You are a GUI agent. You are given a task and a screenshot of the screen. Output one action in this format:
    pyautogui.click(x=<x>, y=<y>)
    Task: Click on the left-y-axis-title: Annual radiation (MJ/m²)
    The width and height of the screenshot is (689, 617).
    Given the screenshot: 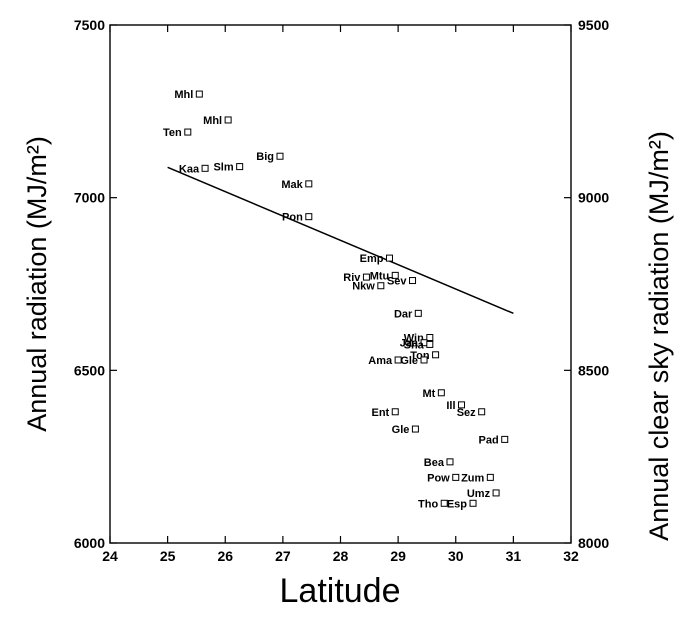 What is the action you would take?
    pyautogui.click(x=37, y=284)
    